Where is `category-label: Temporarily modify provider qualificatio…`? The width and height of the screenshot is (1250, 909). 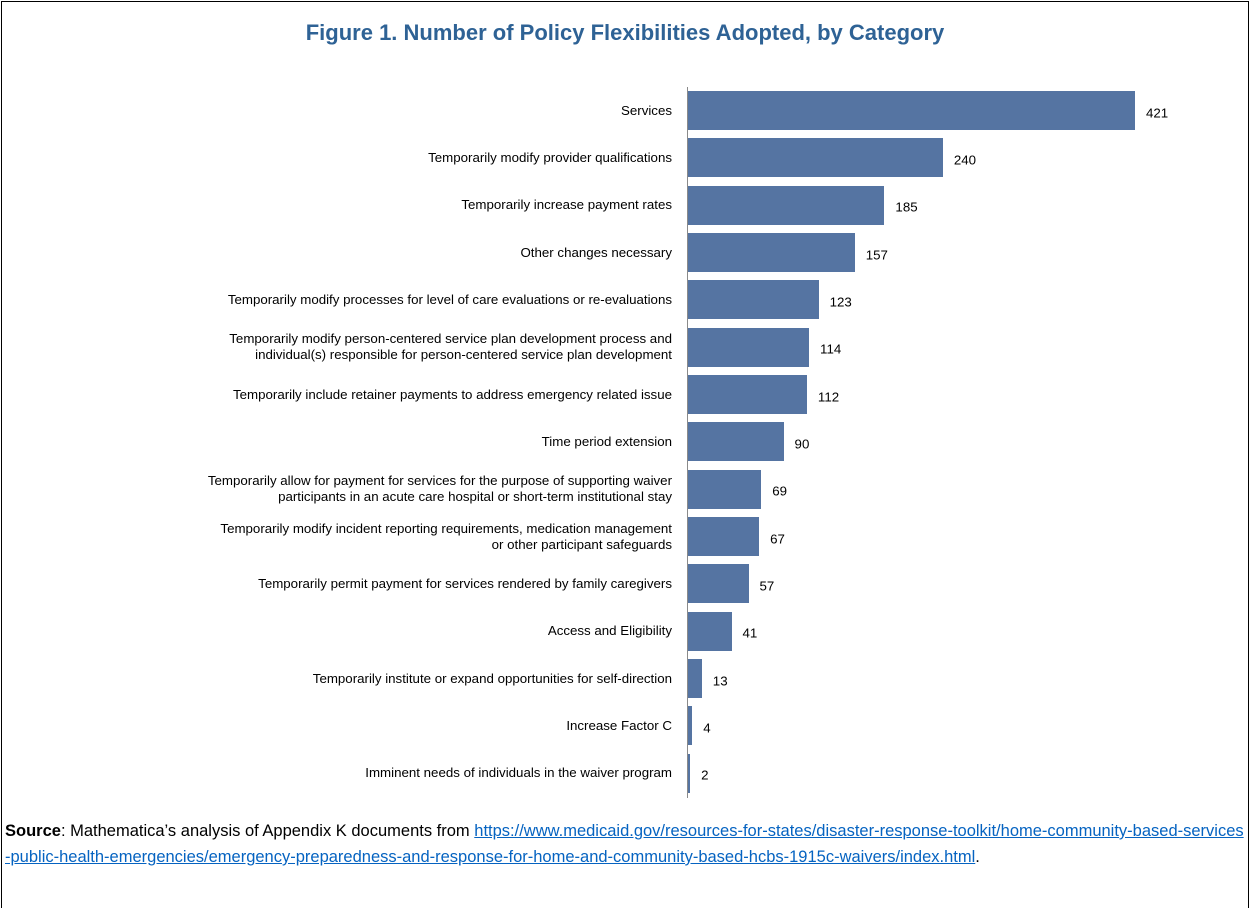
category-label: Temporarily modify provider qualificatio… is located at coordinates (550, 157).